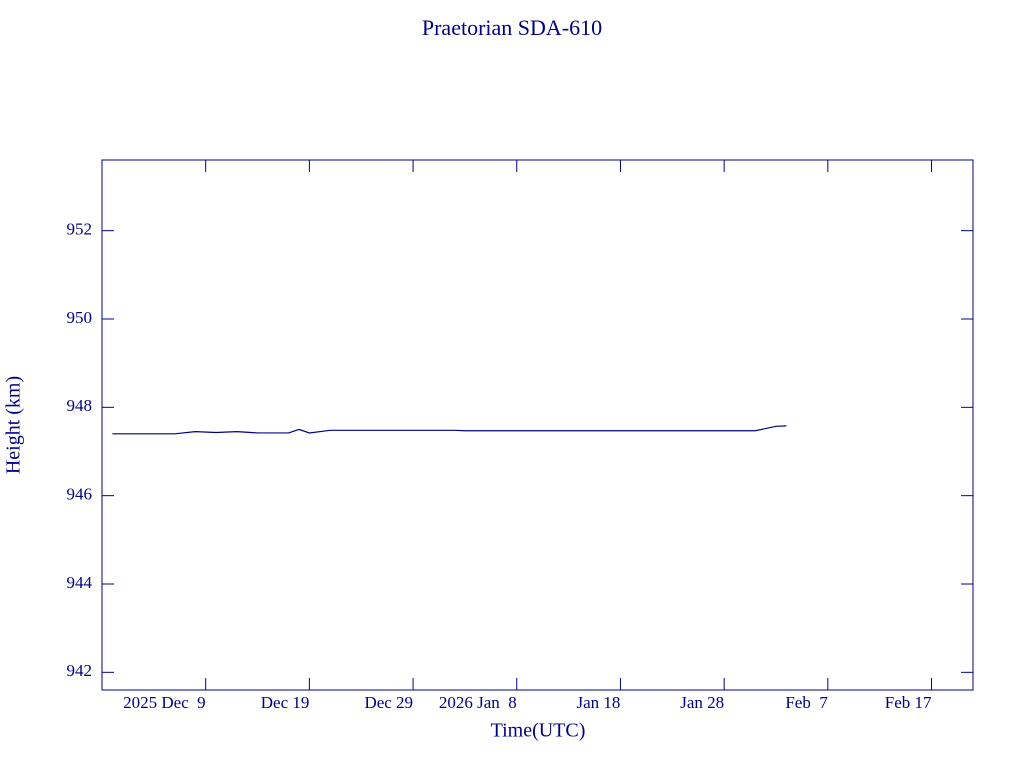 This screenshot has height=768, width=1024. What do you see at coordinates (80, 582) in the screenshot?
I see `y-tick-label: 944` at bounding box center [80, 582].